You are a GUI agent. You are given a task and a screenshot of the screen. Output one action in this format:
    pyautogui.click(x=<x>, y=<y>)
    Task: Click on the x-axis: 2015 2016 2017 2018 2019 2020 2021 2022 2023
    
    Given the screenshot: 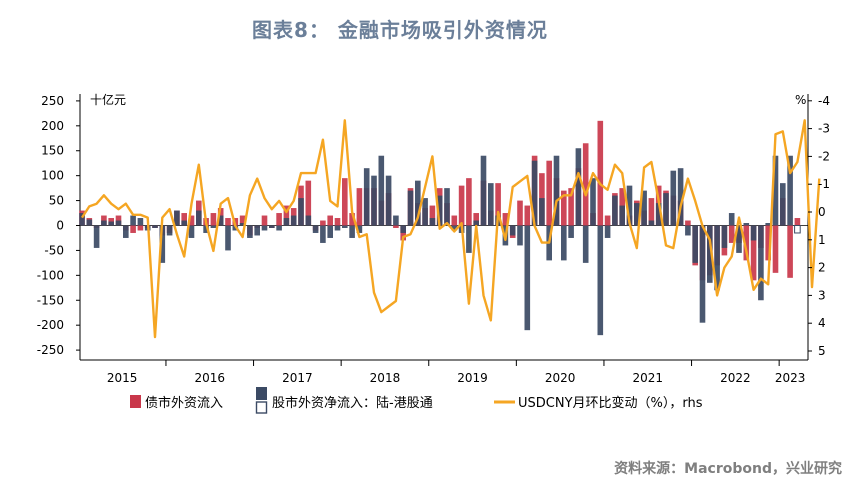 What is the action you would take?
    pyautogui.click(x=456, y=372)
    